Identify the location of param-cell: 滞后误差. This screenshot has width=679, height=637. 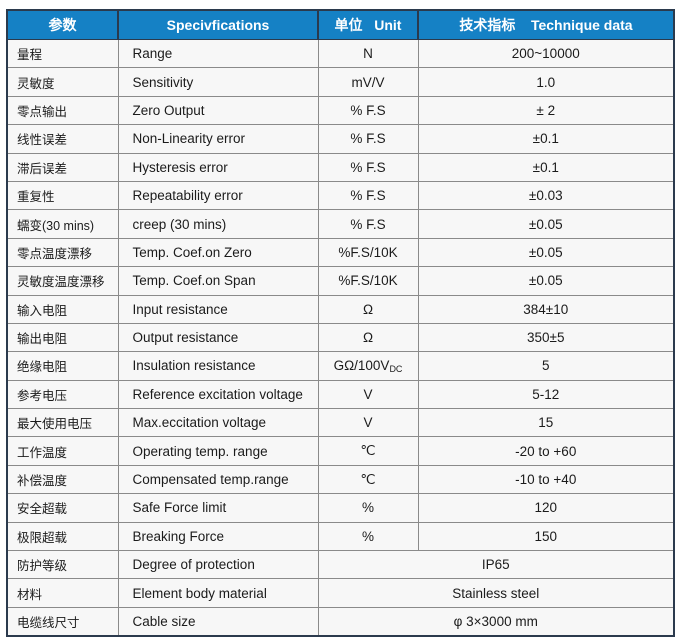
(62, 167).